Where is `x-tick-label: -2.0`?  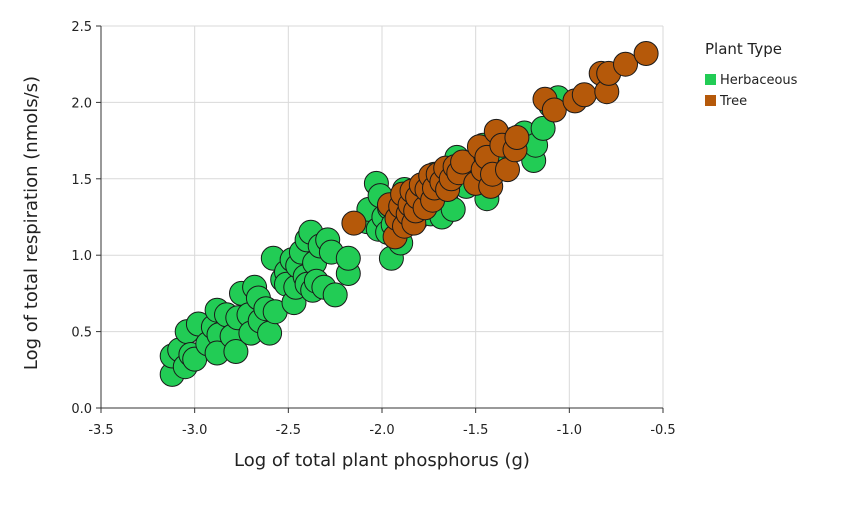
x-tick-label: -2.0 is located at coordinates (381, 430).